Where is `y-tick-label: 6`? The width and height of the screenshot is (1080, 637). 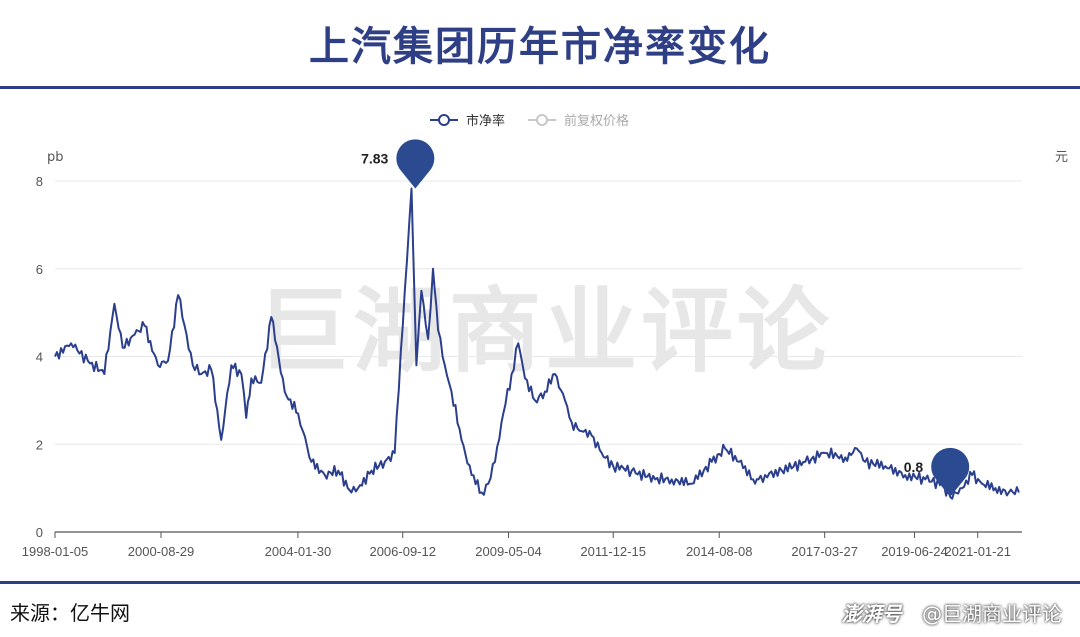 y-tick-label: 6 is located at coordinates (39, 269).